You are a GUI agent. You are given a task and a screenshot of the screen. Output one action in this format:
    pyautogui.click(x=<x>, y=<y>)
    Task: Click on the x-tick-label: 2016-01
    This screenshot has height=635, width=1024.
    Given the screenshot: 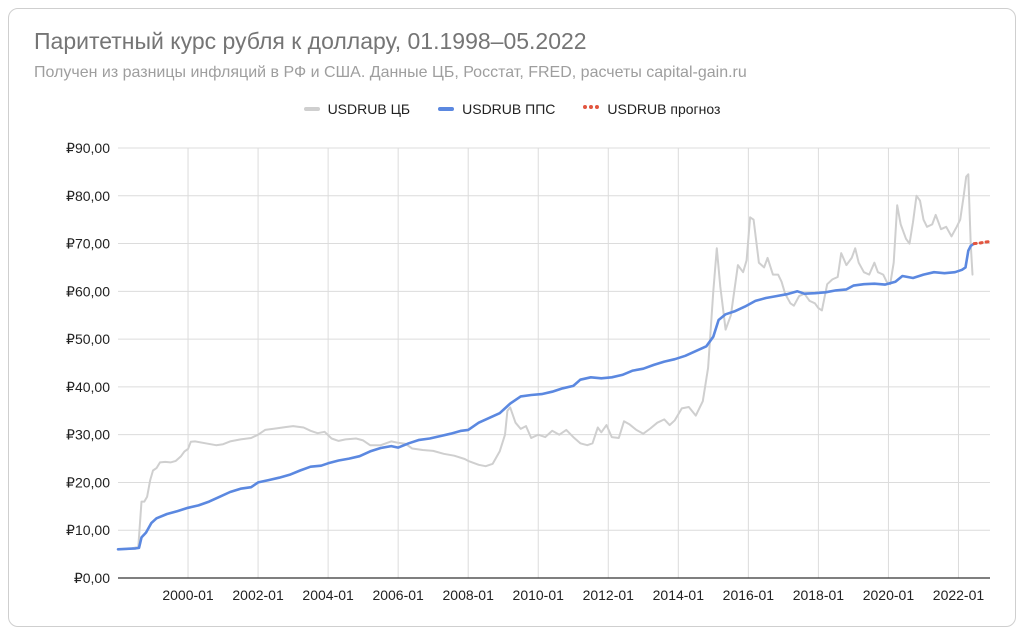 What is the action you would take?
    pyautogui.click(x=749, y=595)
    